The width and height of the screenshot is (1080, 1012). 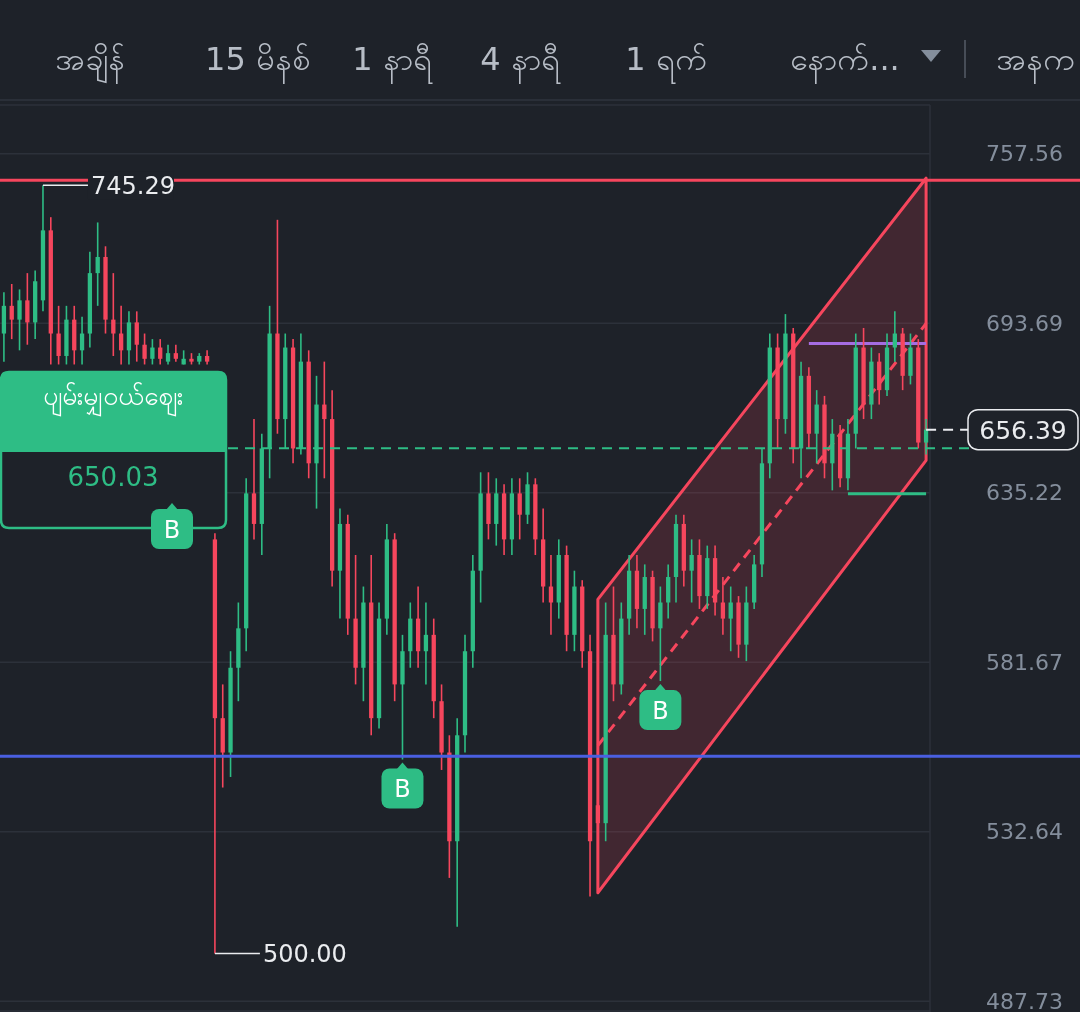 I want to click on ref-line-label: 650.03, so click(x=113, y=477).